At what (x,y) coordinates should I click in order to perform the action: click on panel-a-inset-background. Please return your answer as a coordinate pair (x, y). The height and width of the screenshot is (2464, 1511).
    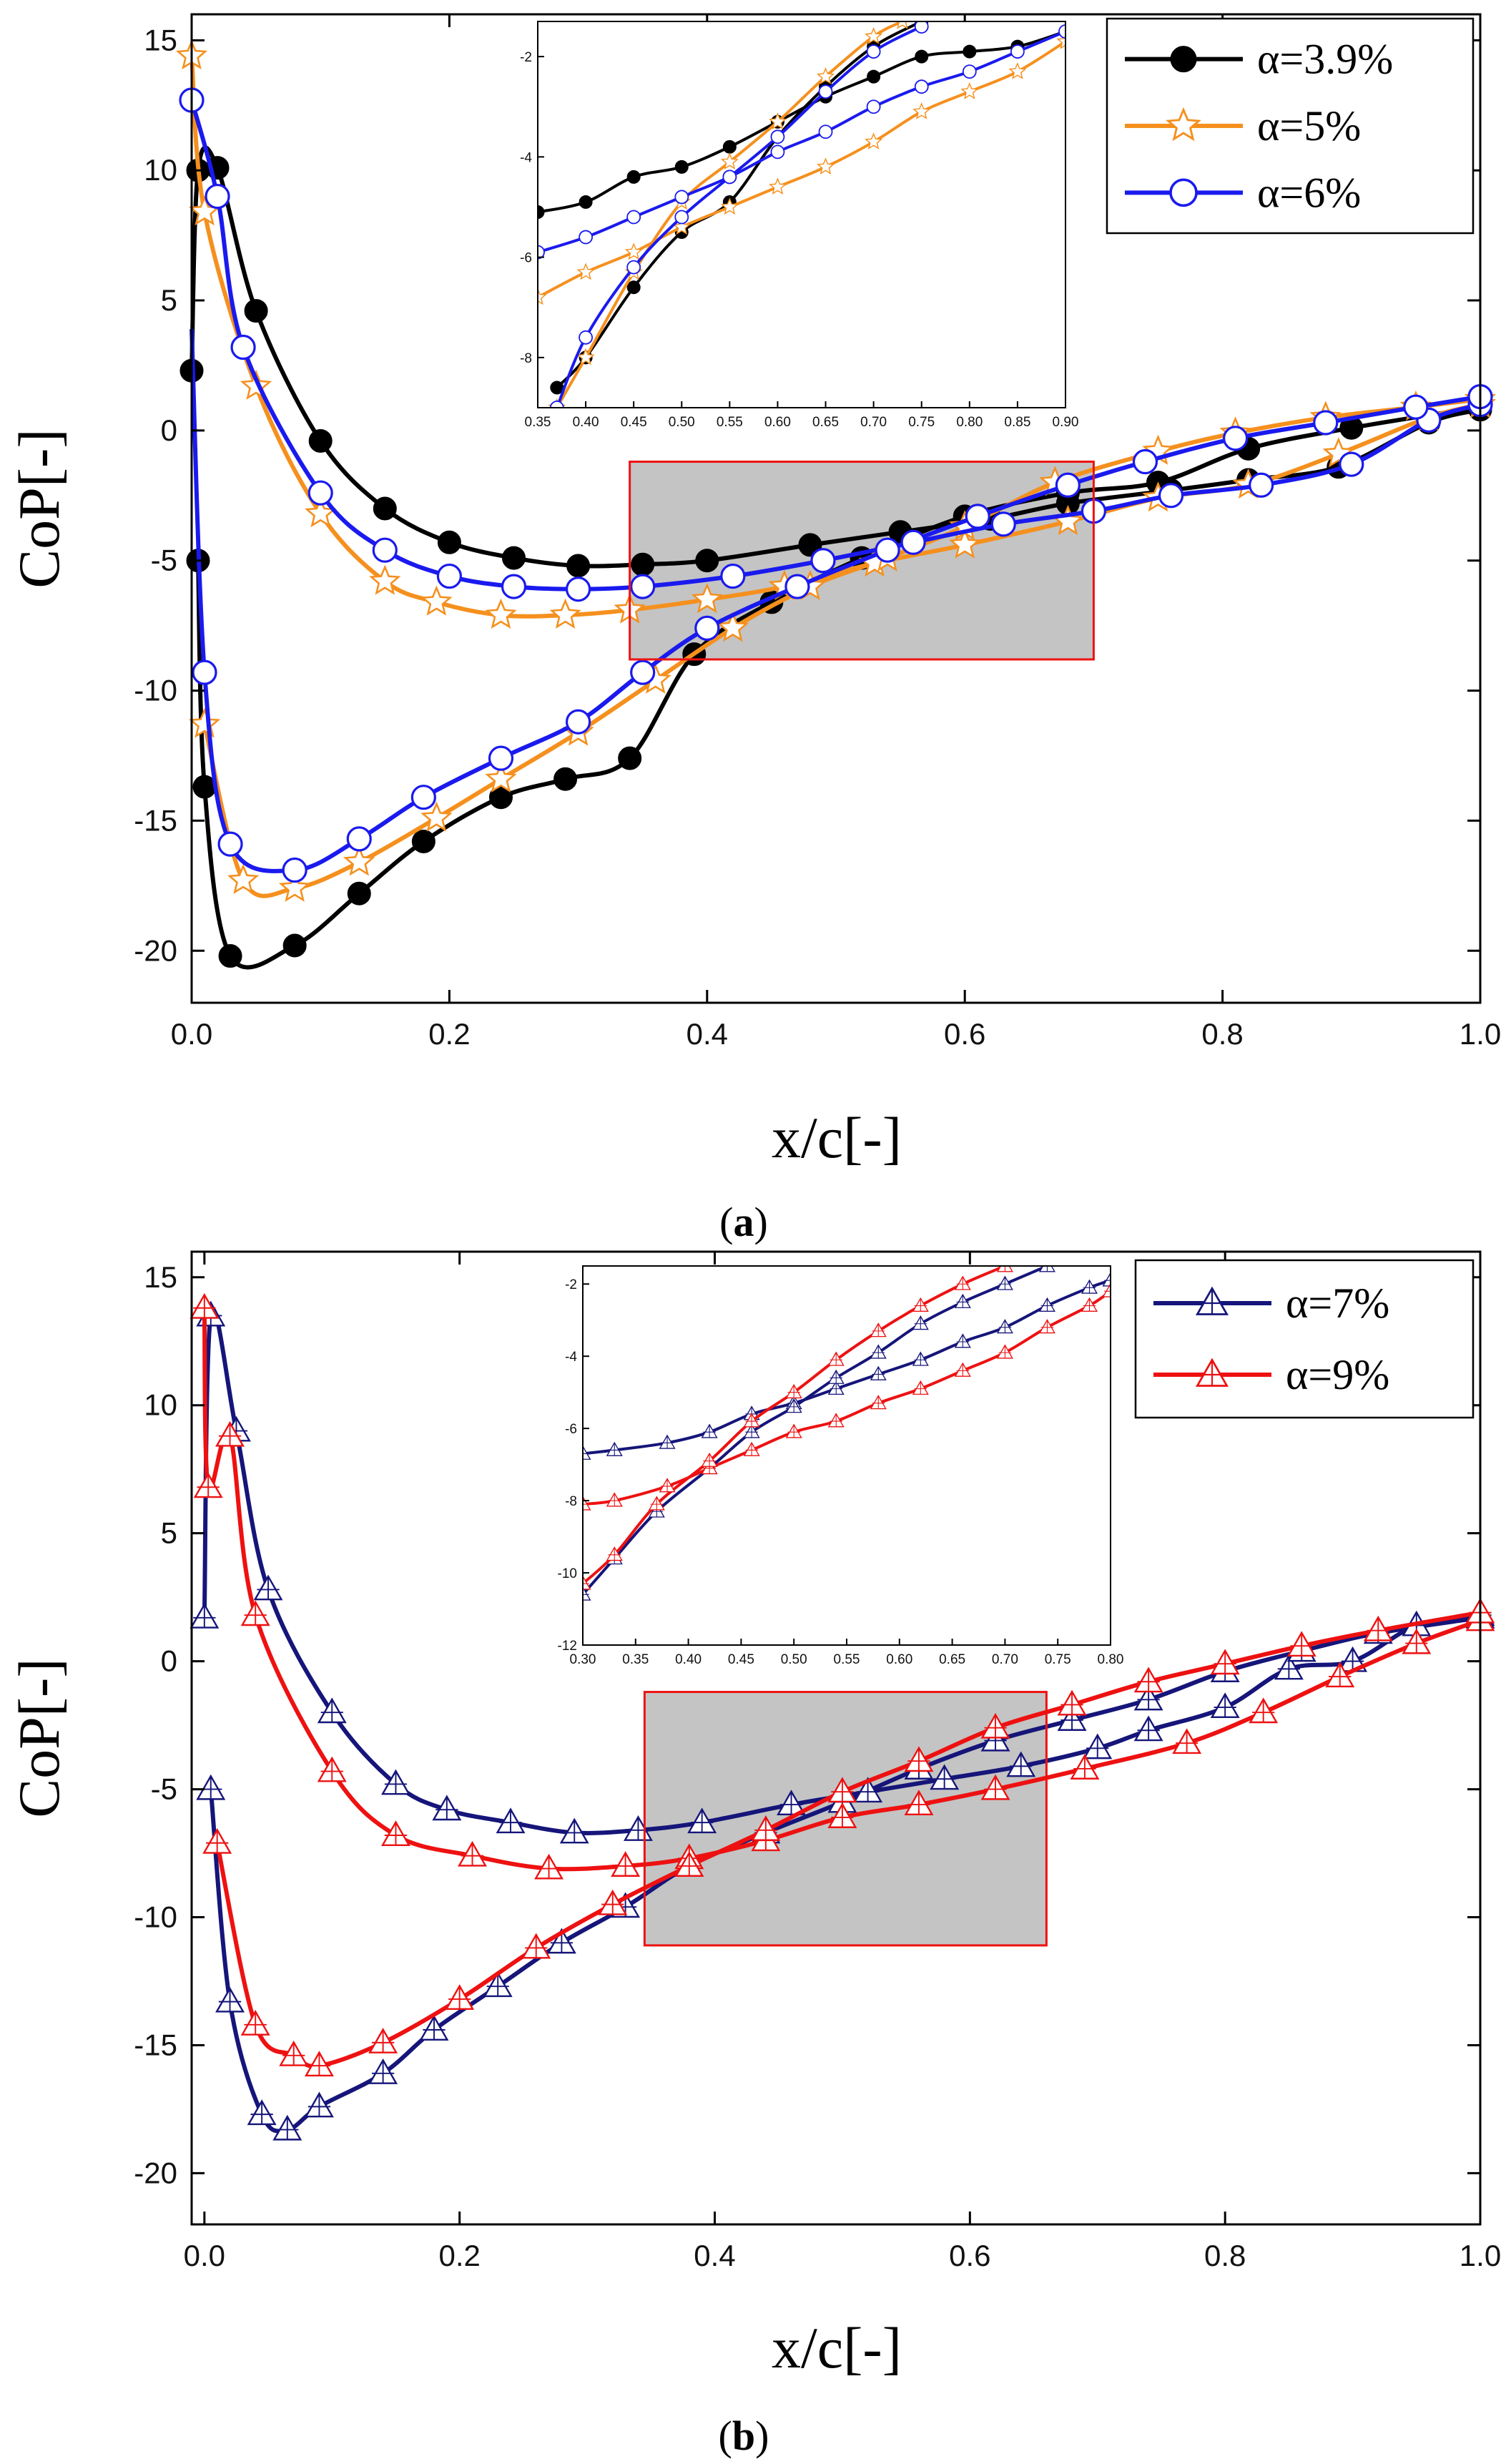
    Looking at the image, I should click on (801, 214).